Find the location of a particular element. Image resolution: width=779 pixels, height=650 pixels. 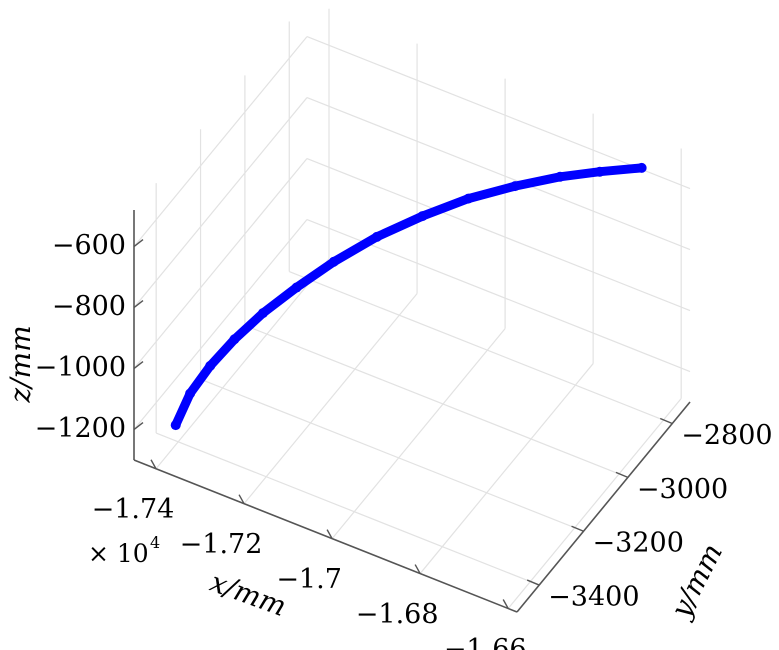

x-tick-label: −1.7 is located at coordinates (309, 579).